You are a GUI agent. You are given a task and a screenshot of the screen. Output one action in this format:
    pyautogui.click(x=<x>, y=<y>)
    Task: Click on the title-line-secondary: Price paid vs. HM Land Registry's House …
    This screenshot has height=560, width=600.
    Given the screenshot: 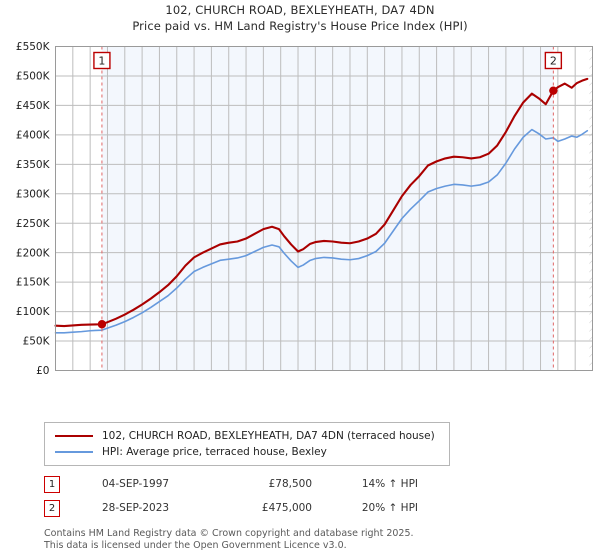 What is the action you would take?
    pyautogui.click(x=300, y=26)
    